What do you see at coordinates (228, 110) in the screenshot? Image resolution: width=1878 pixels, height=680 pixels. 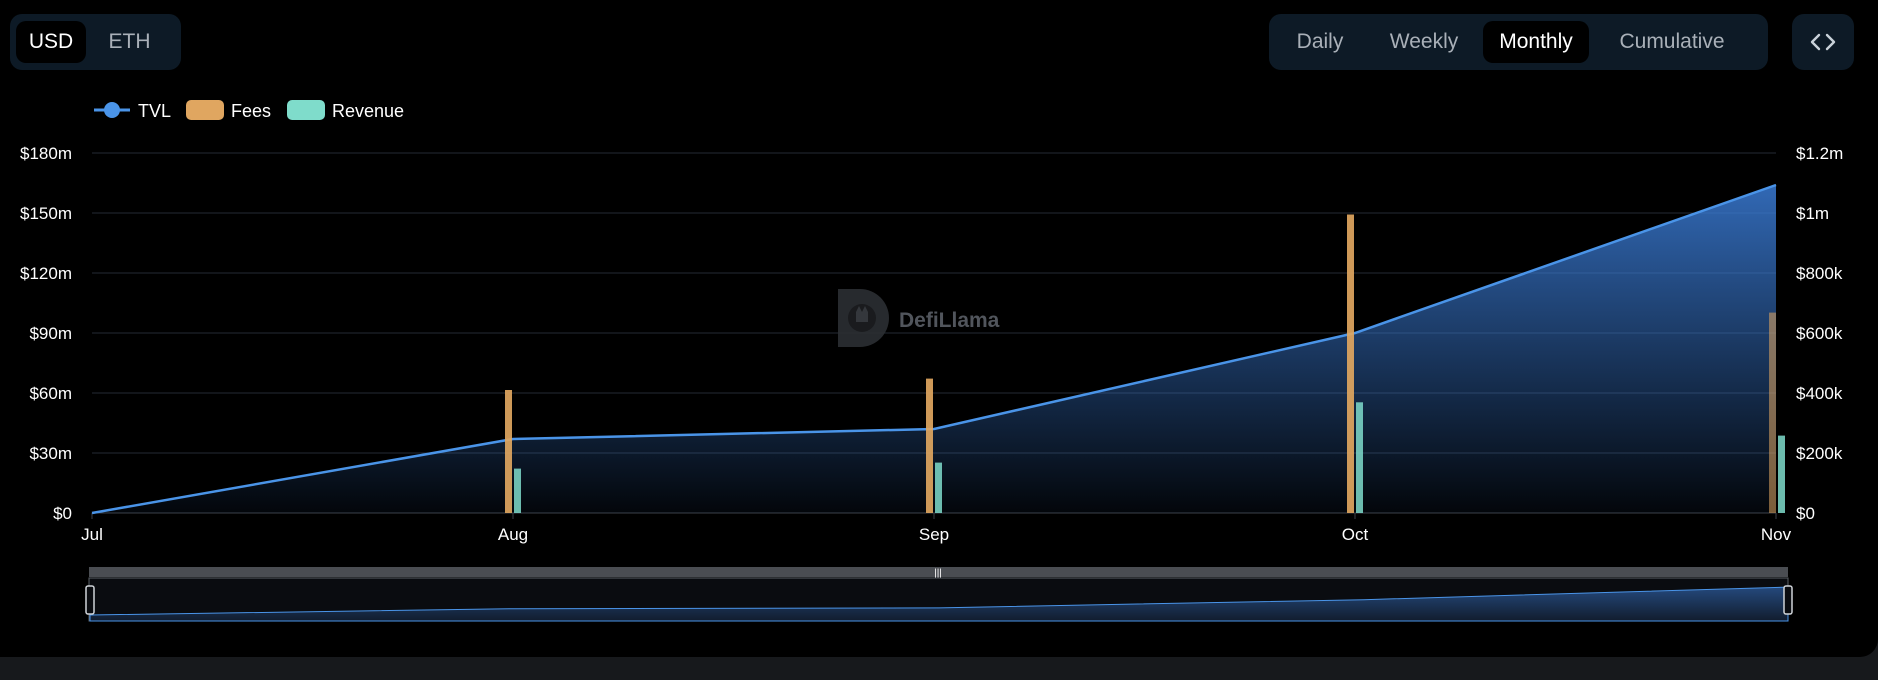 I see `legend-item-fees: Fees` at bounding box center [228, 110].